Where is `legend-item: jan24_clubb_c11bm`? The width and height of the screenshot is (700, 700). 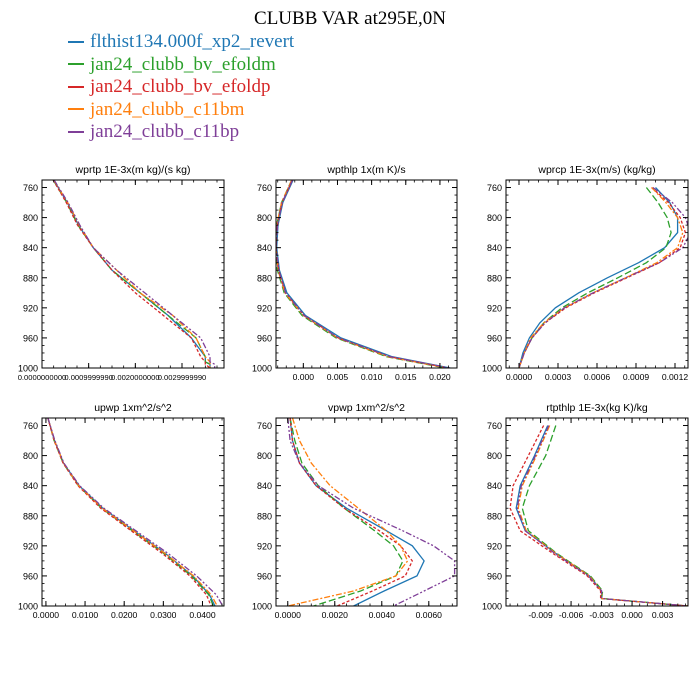
legend-item: jan24_clubb_c11bm is located at coordinates (181, 110).